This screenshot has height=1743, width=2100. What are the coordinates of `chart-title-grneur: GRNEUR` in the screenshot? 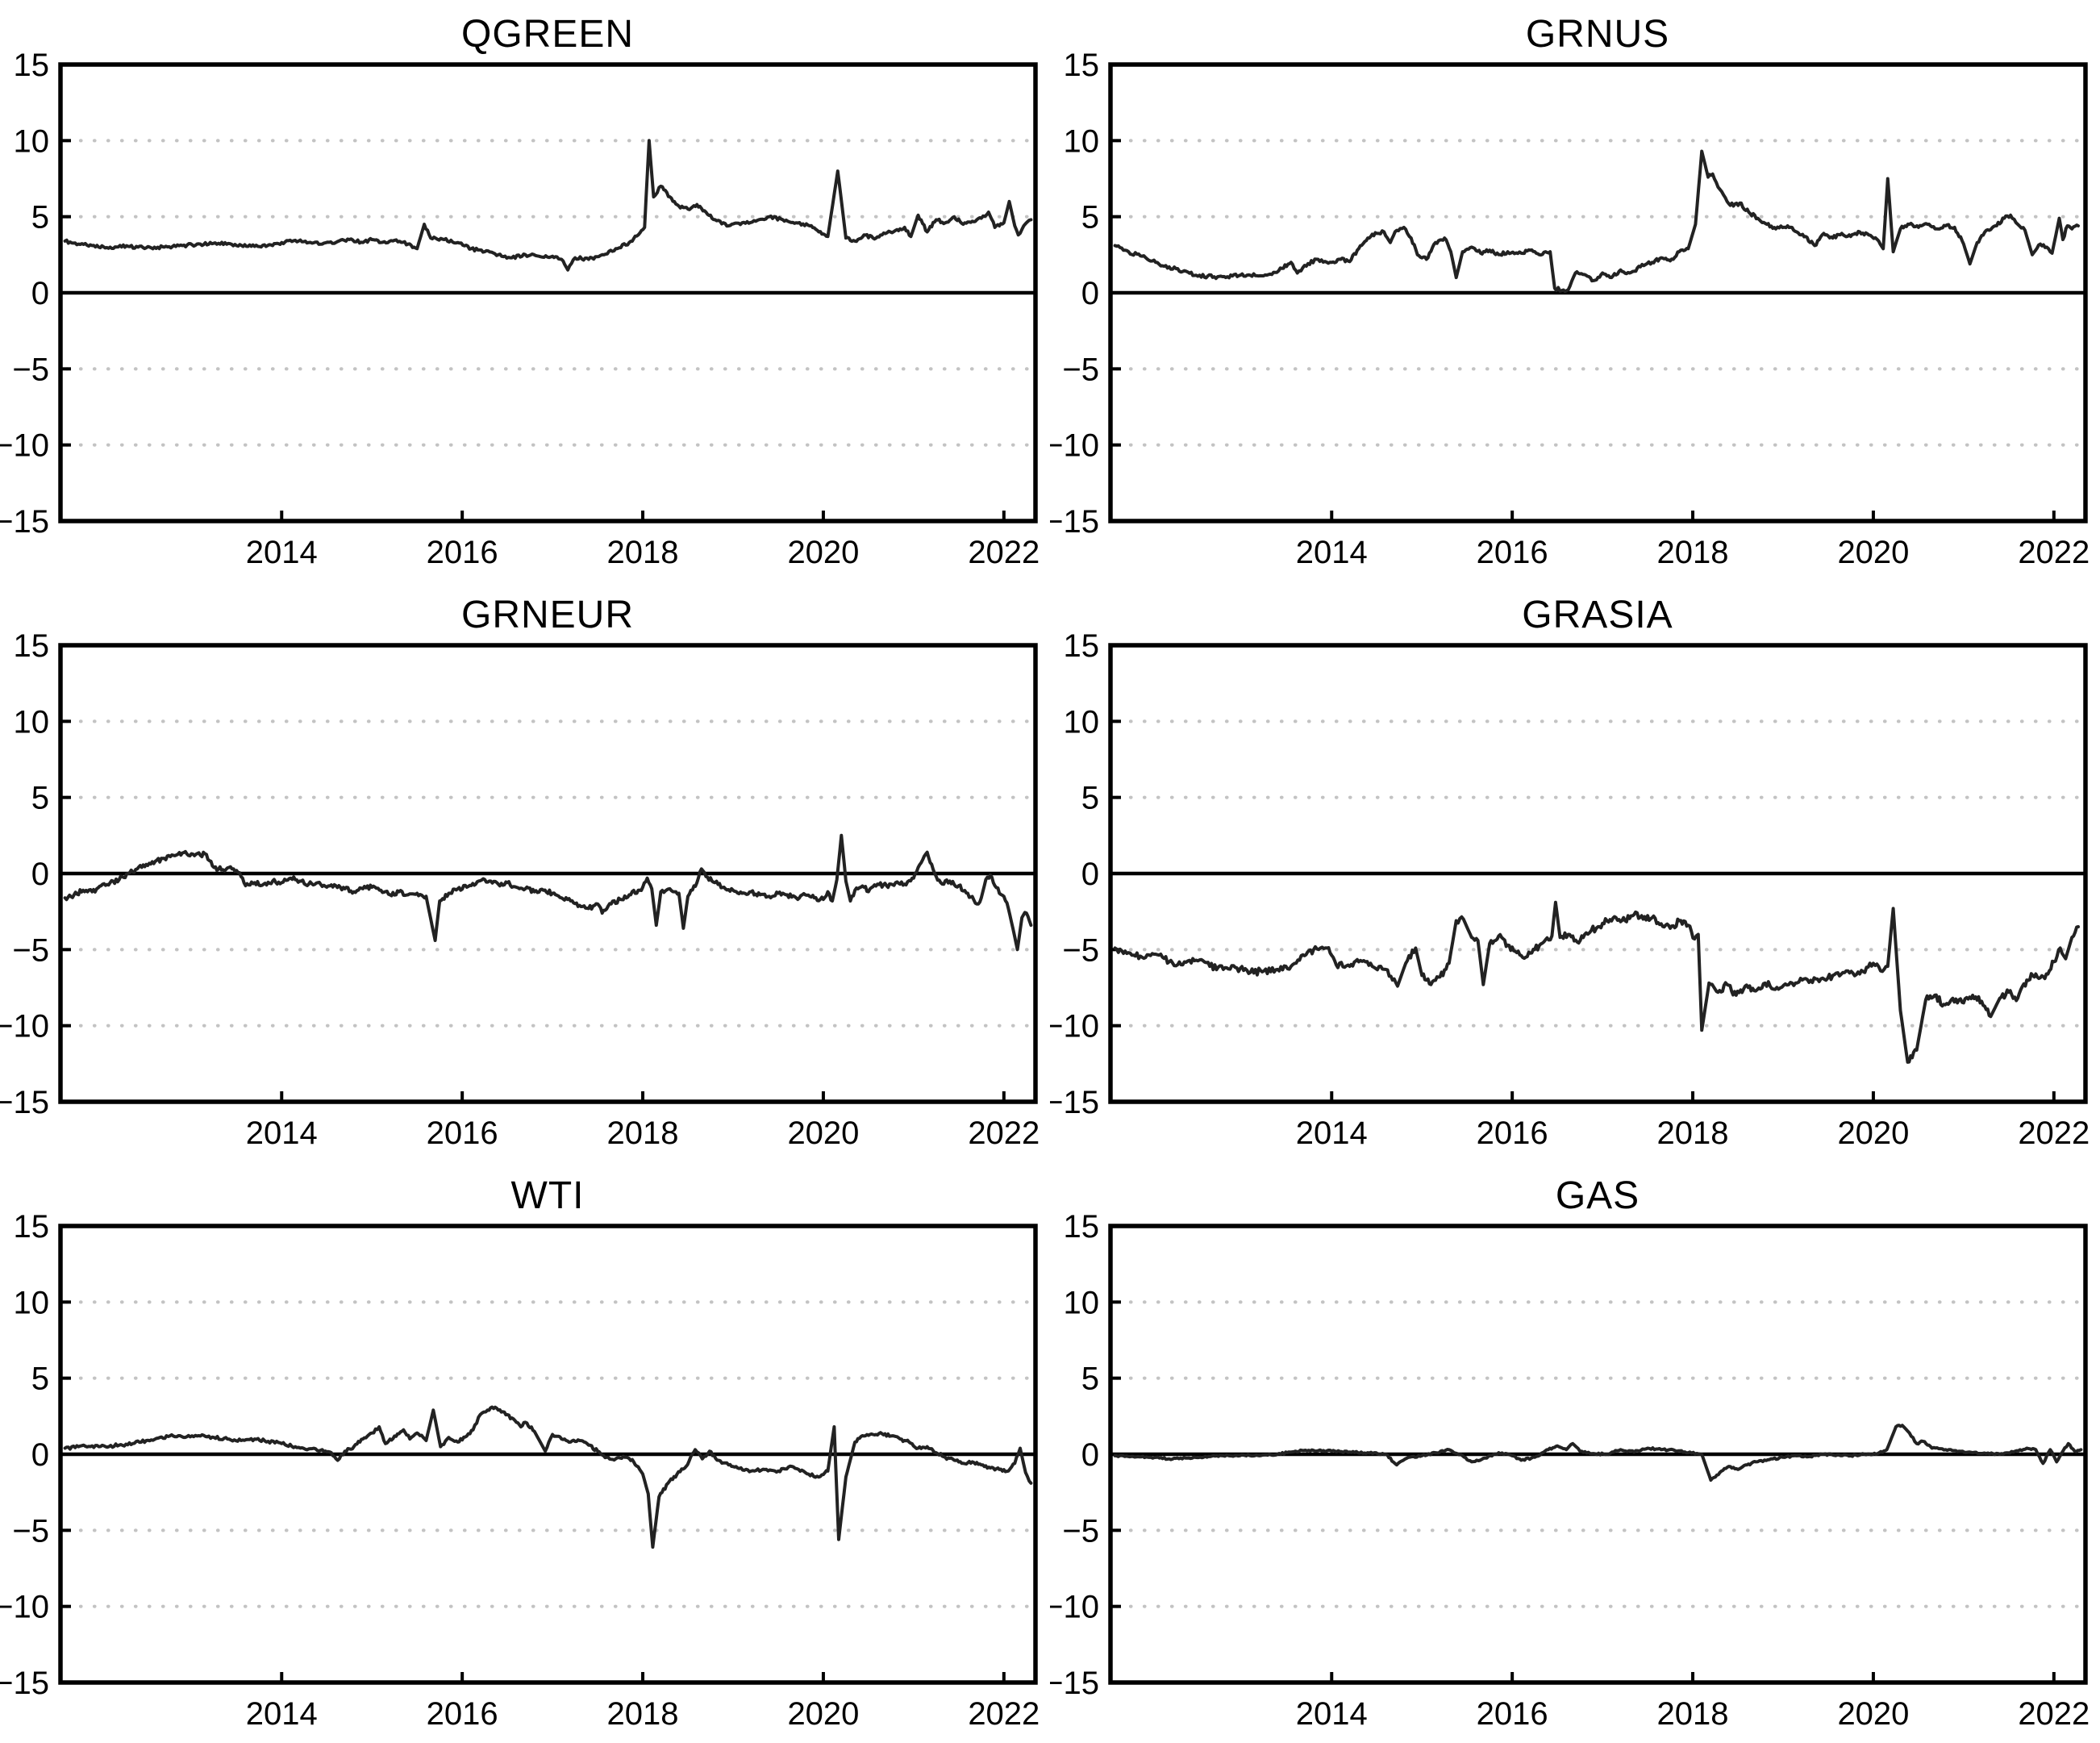 It's located at (547, 615).